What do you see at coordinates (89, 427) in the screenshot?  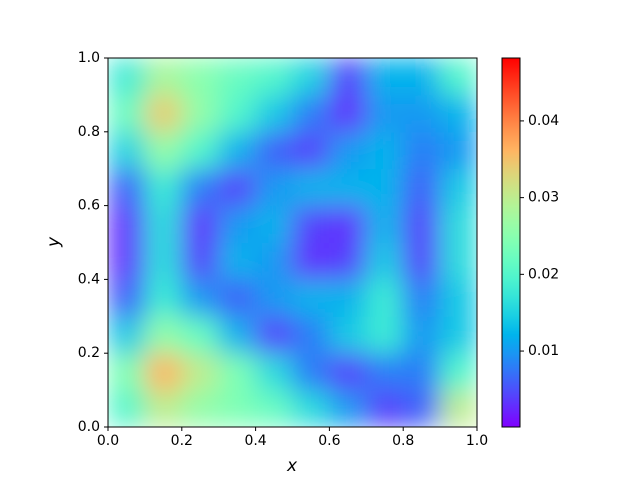 I see `y-tick-label: 0.0` at bounding box center [89, 427].